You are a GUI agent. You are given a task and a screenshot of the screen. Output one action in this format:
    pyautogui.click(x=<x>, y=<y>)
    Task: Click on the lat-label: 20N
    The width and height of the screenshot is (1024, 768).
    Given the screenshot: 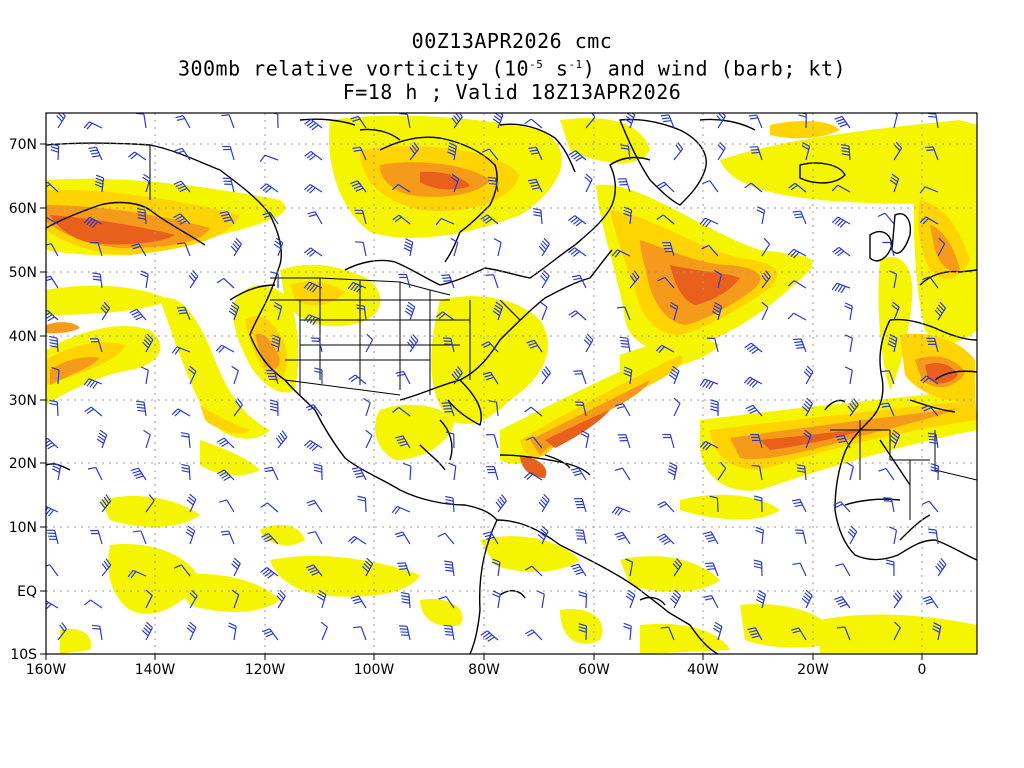 What is the action you would take?
    pyautogui.click(x=23, y=464)
    